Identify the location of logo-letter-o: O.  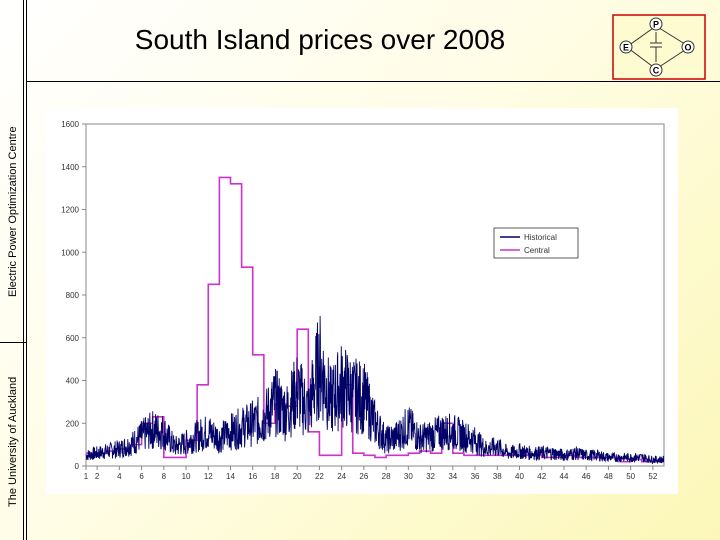
(687, 48).